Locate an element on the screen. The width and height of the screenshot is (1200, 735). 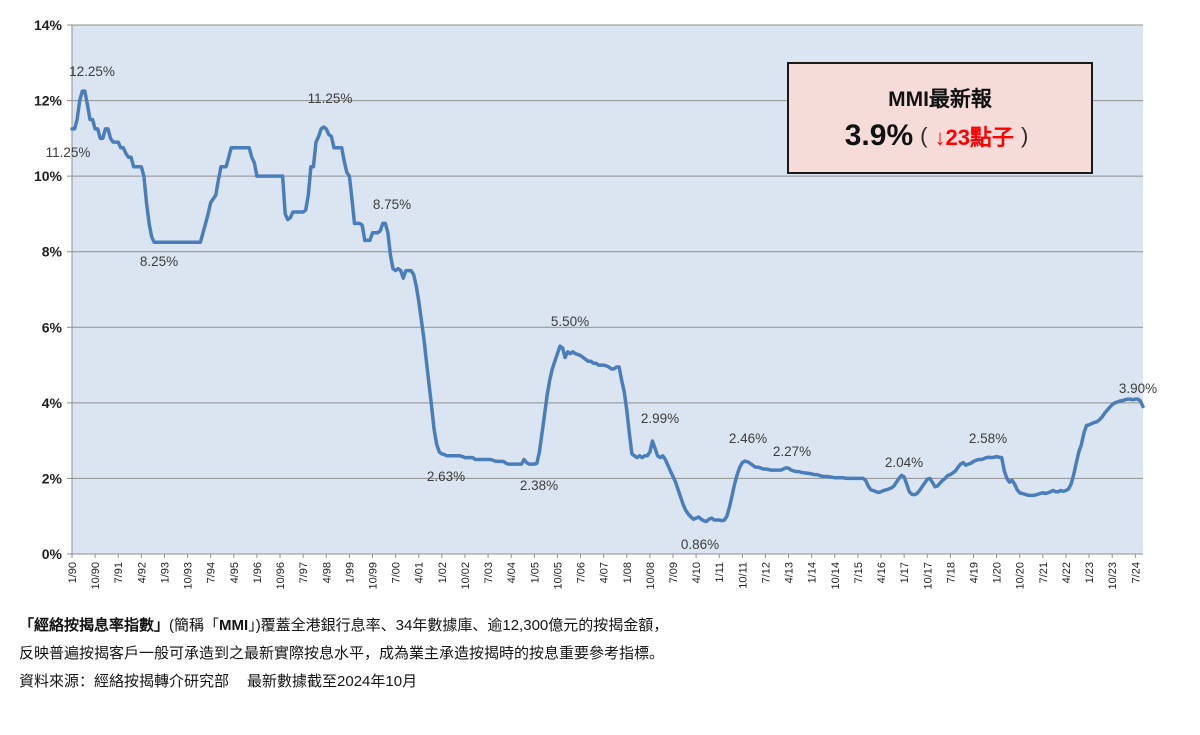
x-axis-label: 4/16 is located at coordinates (882, 572).